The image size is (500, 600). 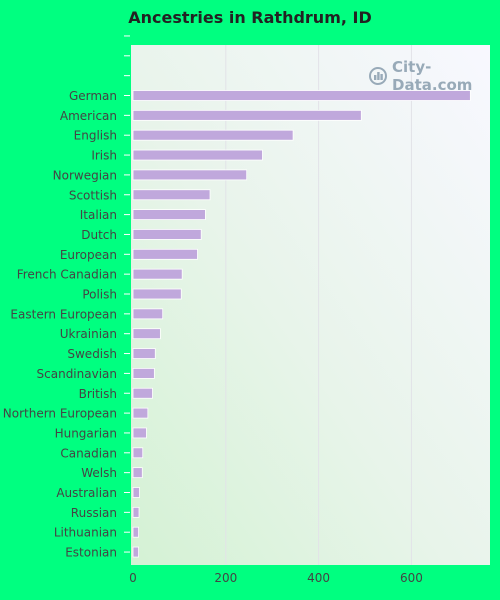 I want to click on bar-american, so click(x=247, y=115).